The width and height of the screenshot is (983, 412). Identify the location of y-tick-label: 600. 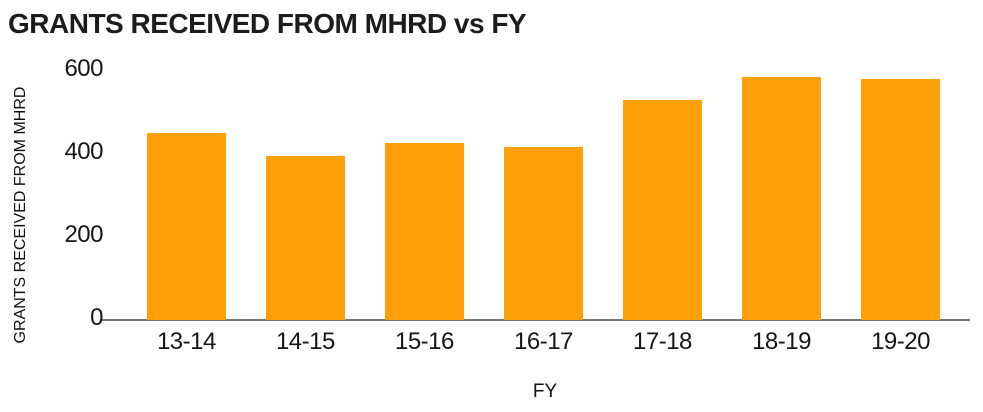
(83, 68).